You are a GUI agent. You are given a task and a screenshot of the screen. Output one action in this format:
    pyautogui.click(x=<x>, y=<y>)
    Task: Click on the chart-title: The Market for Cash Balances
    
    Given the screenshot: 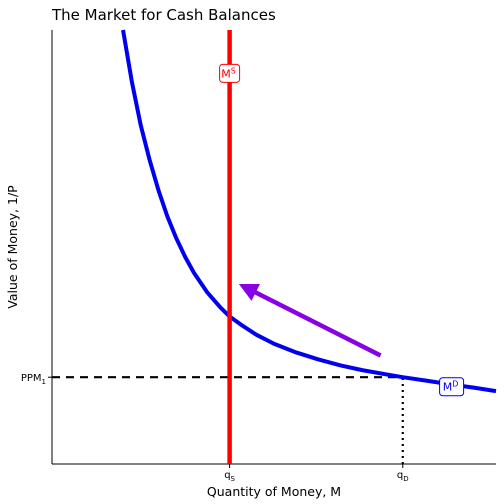 What is the action you would take?
    pyautogui.click(x=163, y=15)
    